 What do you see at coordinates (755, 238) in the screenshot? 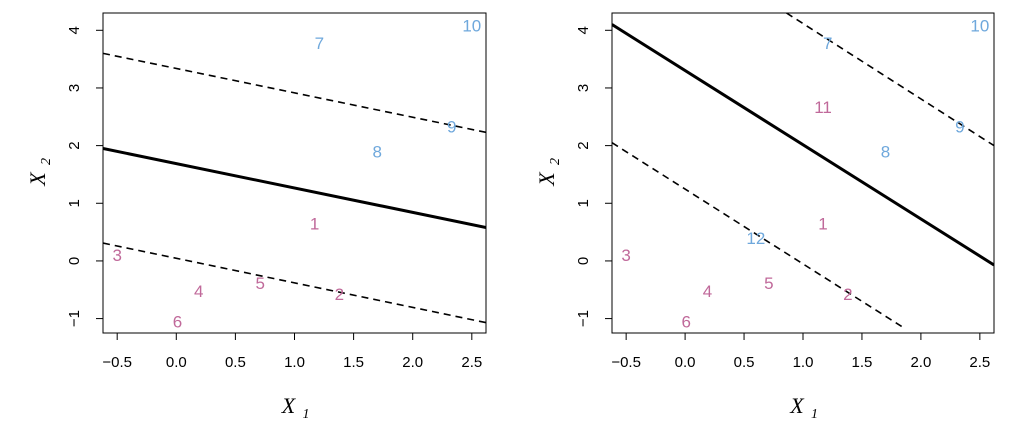
I see `point-label: 12` at bounding box center [755, 238].